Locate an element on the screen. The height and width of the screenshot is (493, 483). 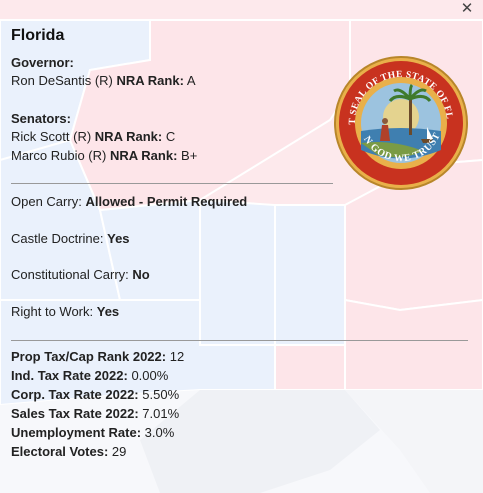
state-title: Florida is located at coordinates (38, 35).